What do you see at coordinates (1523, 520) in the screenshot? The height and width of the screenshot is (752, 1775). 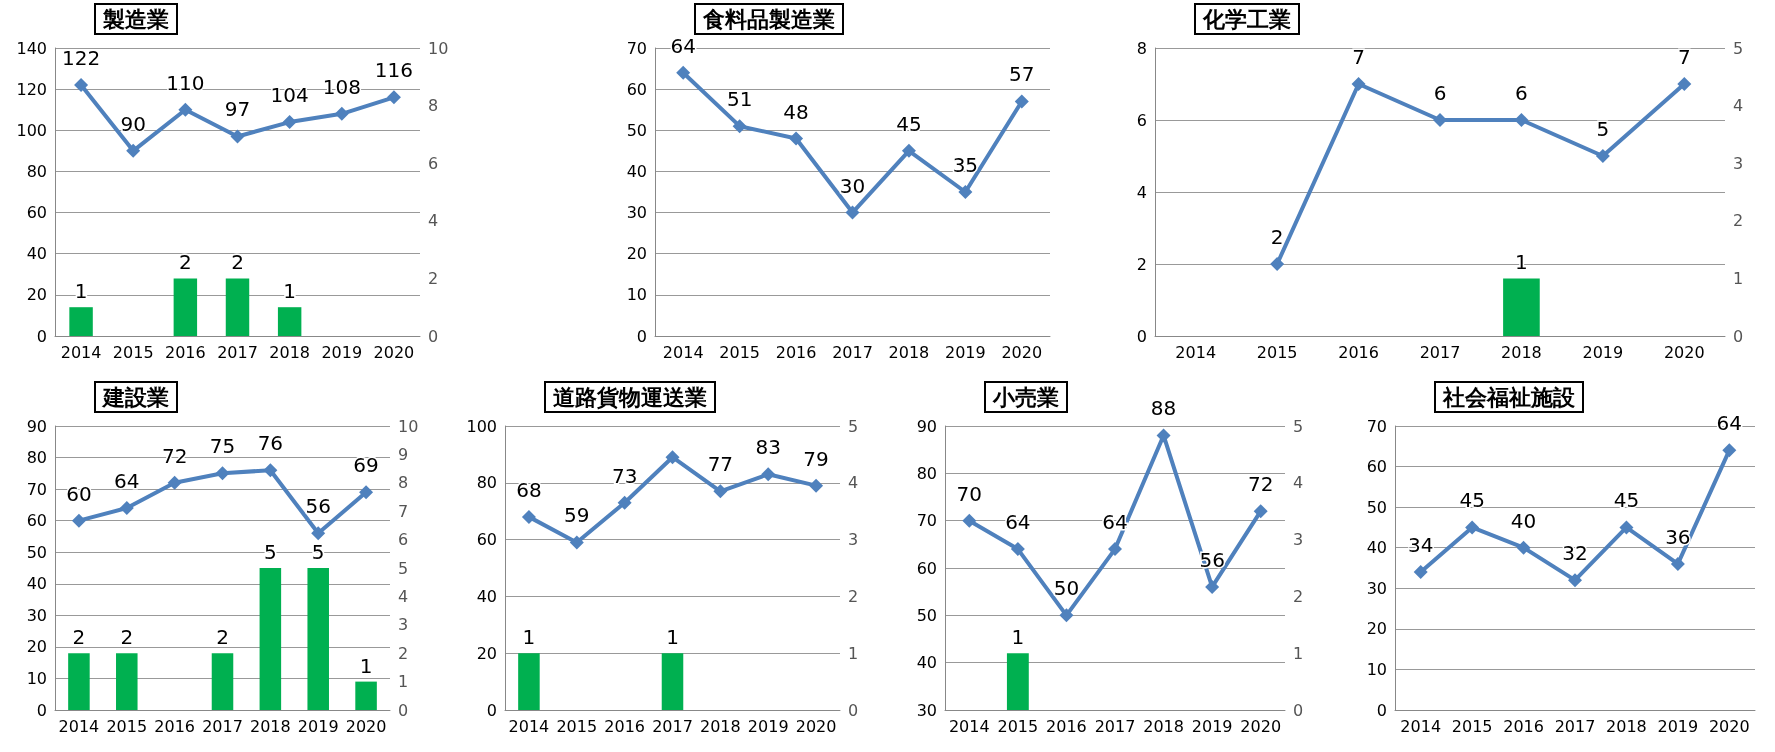 I see `data-label: 40` at bounding box center [1523, 520].